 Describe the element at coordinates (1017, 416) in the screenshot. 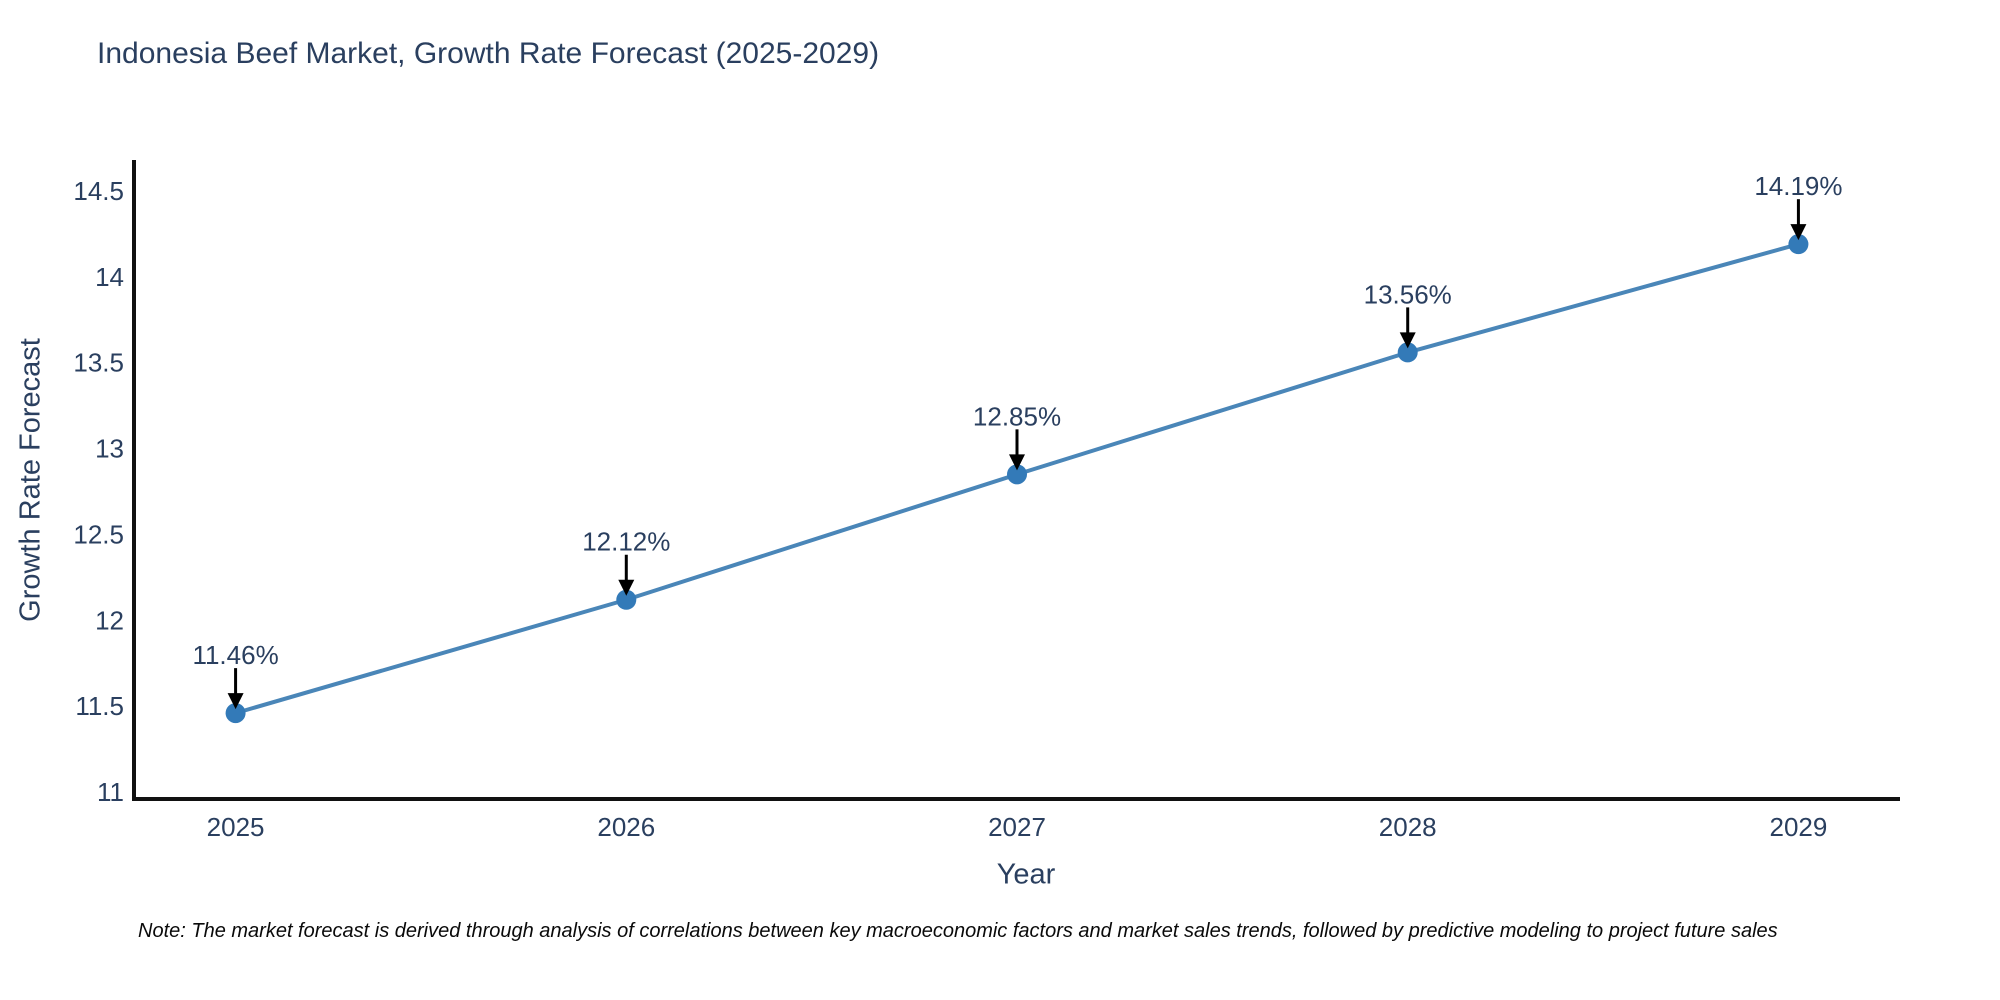

I see `annotation-label: 12.85%` at that location.